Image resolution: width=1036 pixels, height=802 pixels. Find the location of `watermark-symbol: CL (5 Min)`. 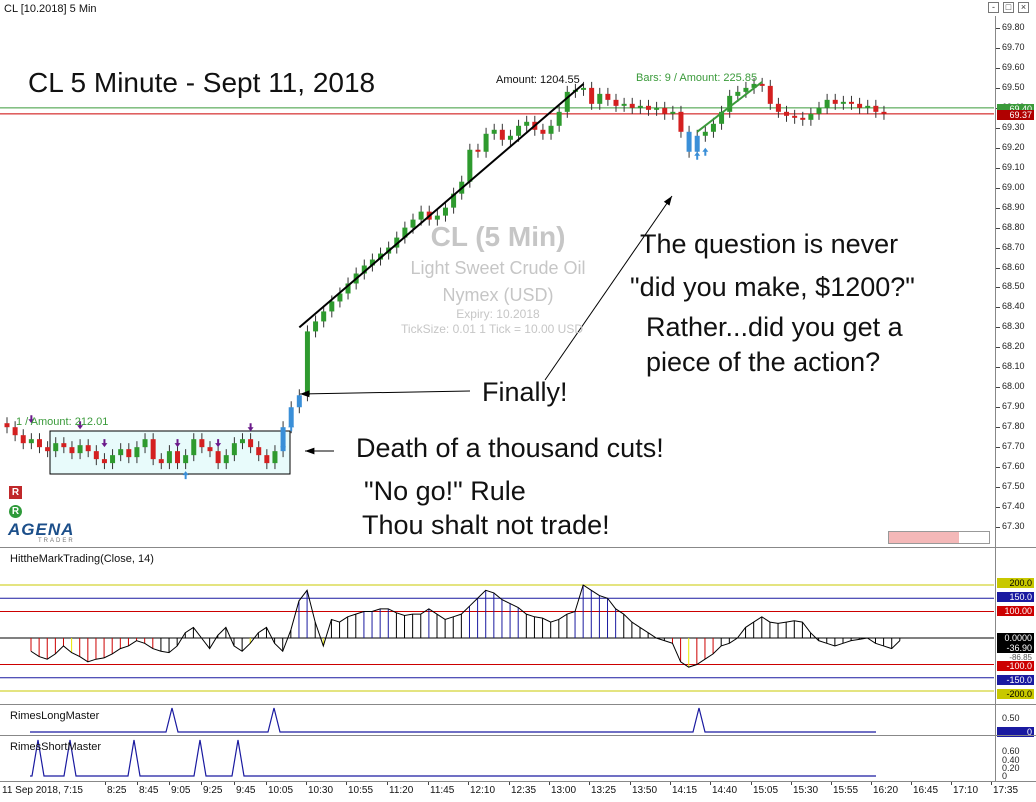

watermark-symbol: CL (5 Min) is located at coordinates (498, 236).